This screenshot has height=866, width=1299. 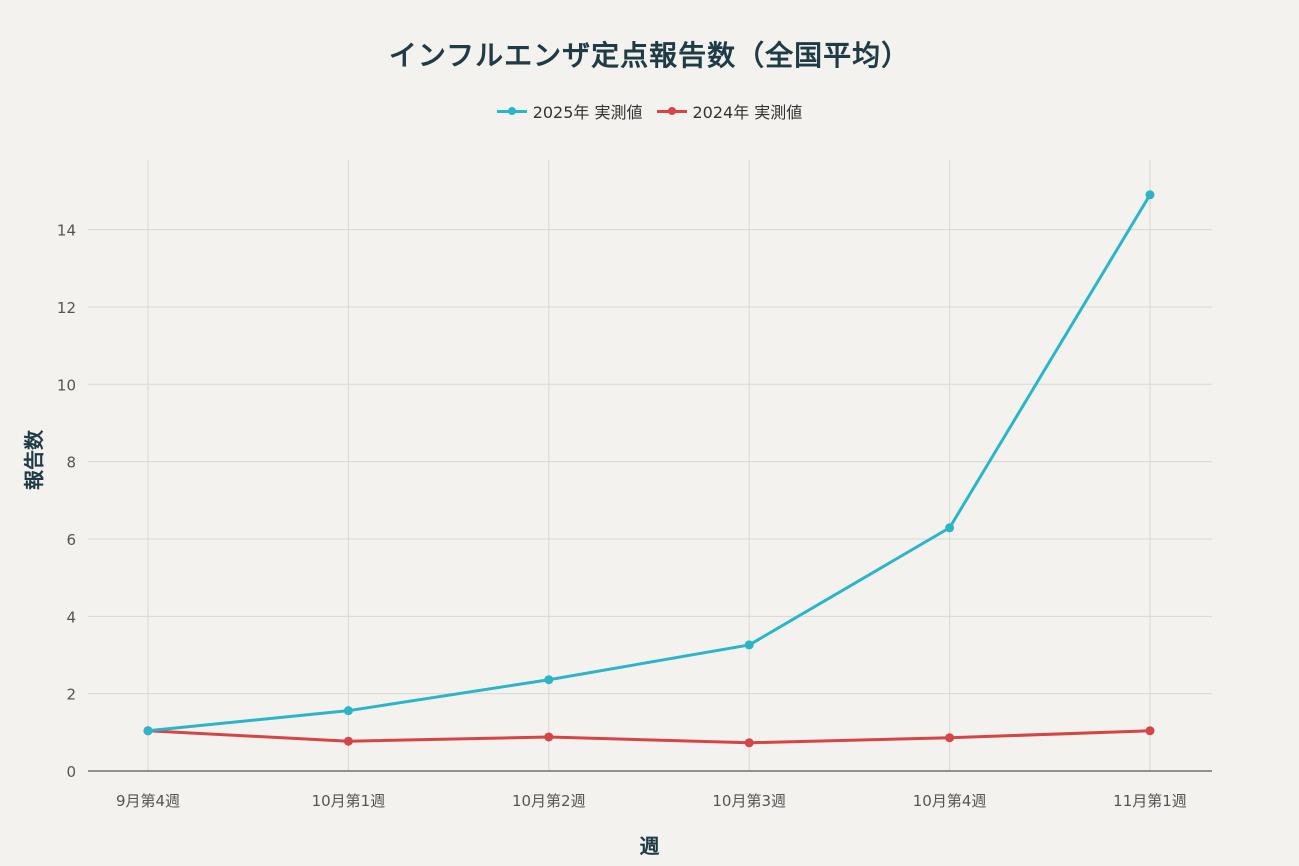 I want to click on y-tick-label: 14, so click(x=66, y=231).